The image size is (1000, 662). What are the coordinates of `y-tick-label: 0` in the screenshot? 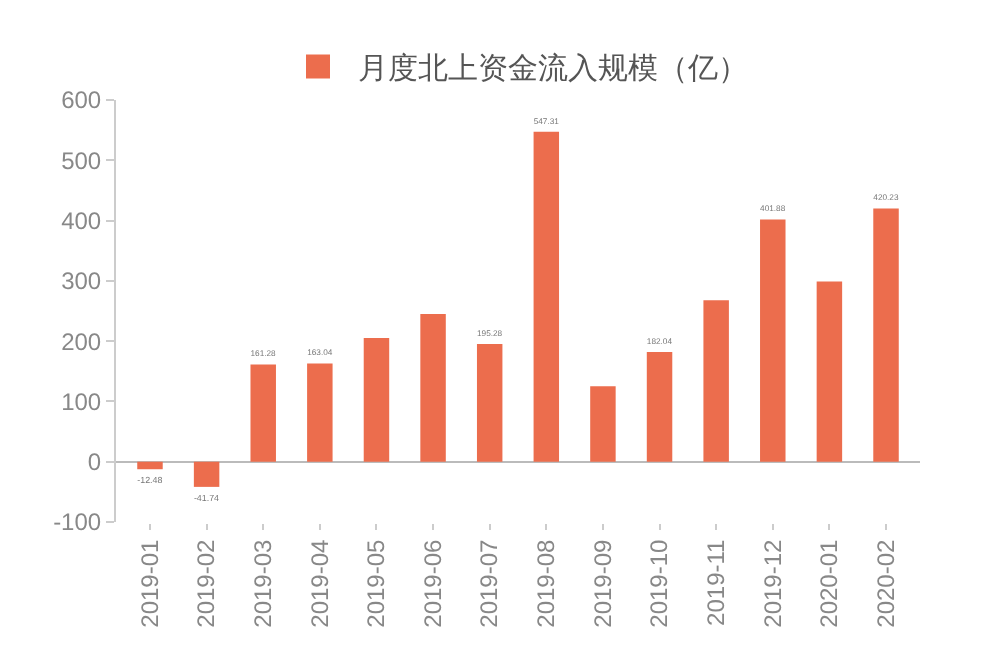 It's located at (94, 462).